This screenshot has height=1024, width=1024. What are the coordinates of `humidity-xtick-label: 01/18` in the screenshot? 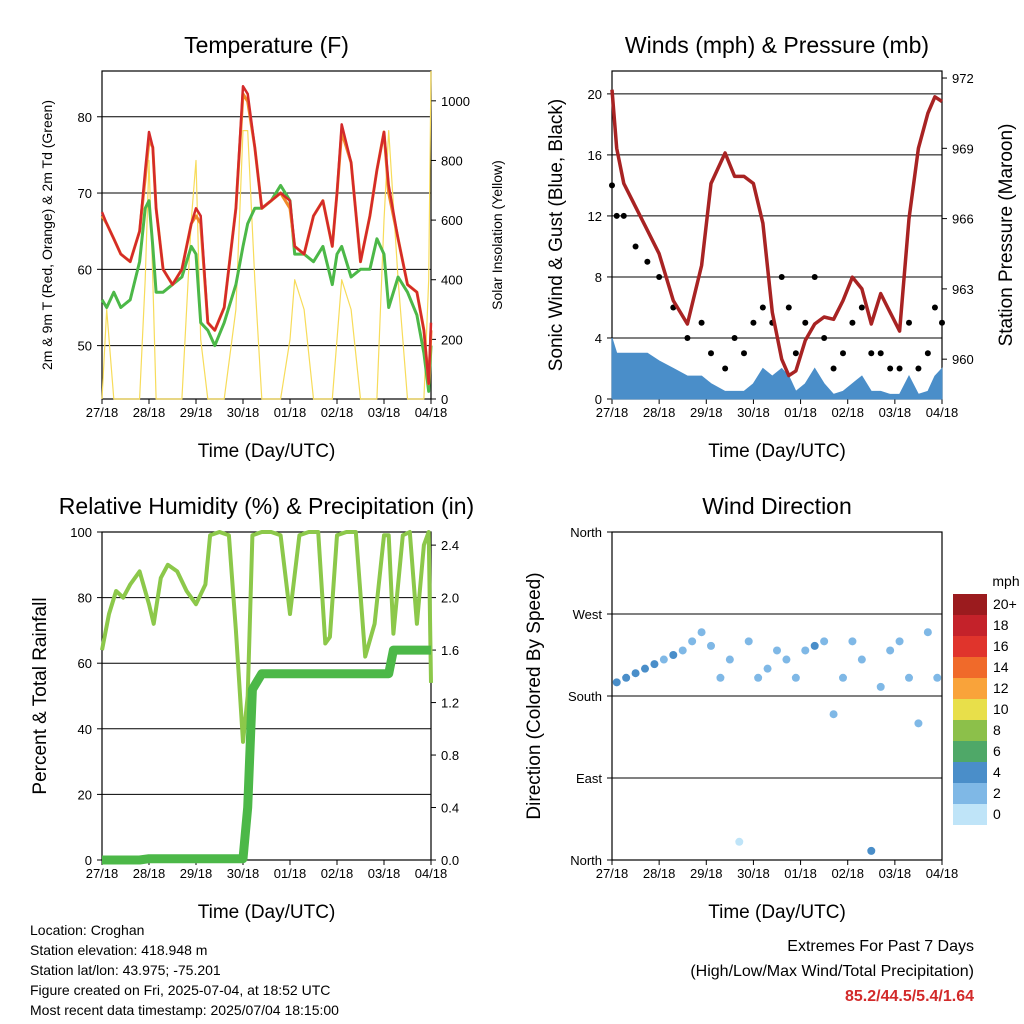 It's located at (290, 873).